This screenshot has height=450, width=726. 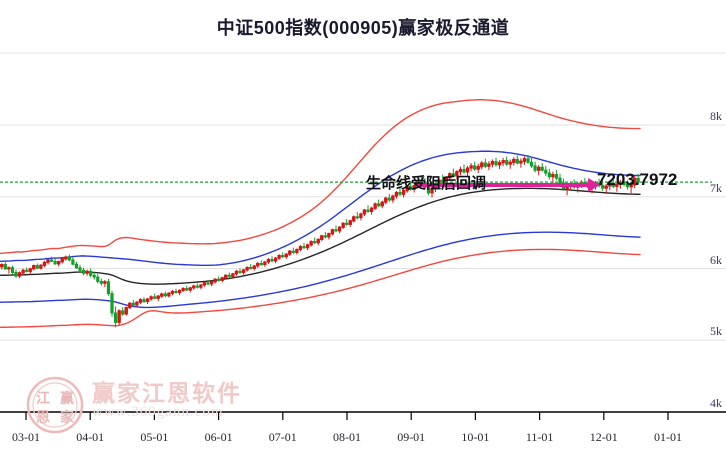 I want to click on x-axis-tick-label: 01-01, so click(x=668, y=437).